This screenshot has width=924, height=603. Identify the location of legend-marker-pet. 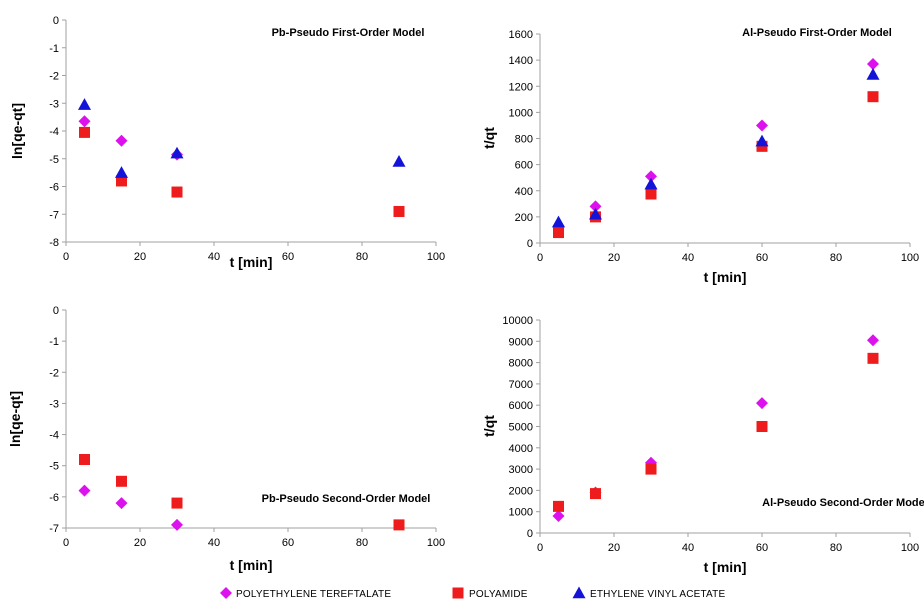
(226, 593).